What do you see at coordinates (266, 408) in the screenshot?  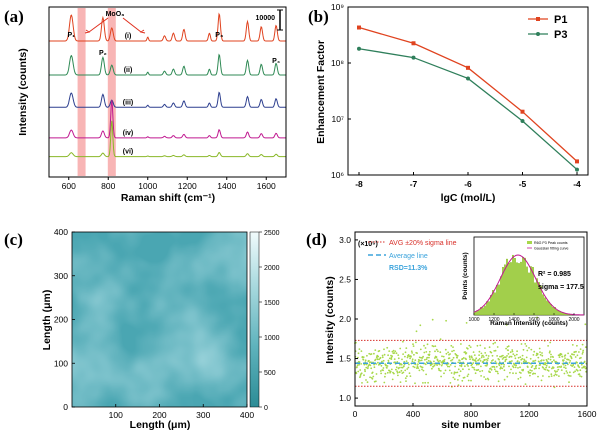 I see `colorbar-tick-label: 0` at bounding box center [266, 408].